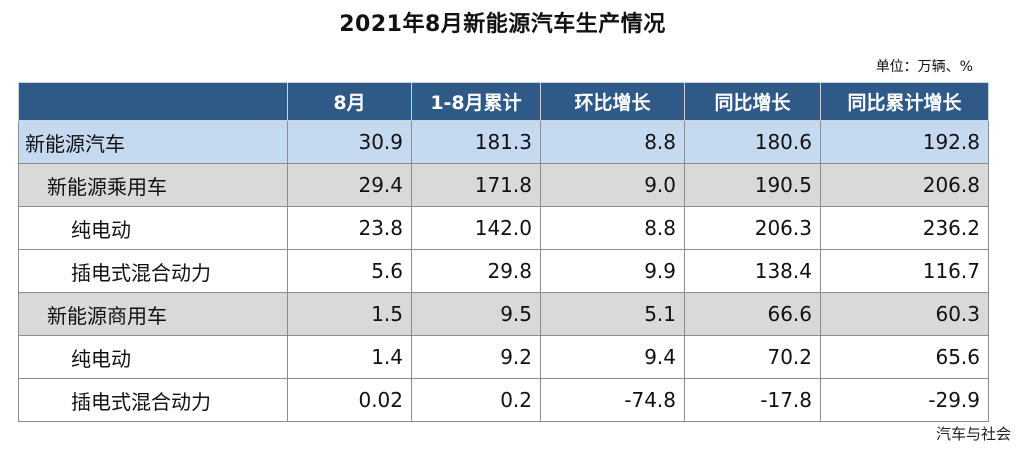 The width and height of the screenshot is (1025, 450). I want to click on cell-yoy-growth: 206.3, so click(752, 228).